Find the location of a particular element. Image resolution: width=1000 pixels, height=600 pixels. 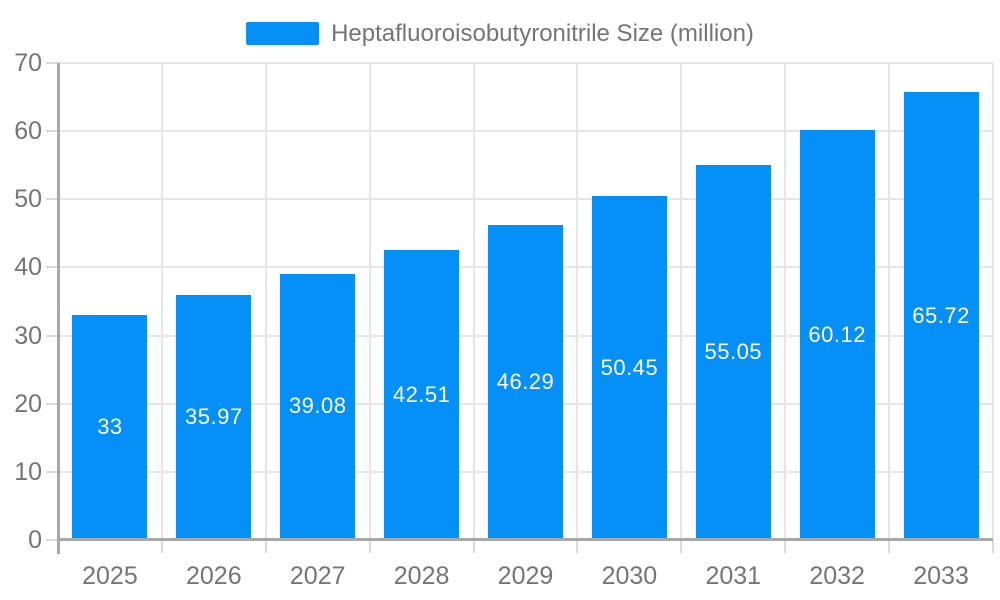

bar-value-label: 35.97 is located at coordinates (214, 416).